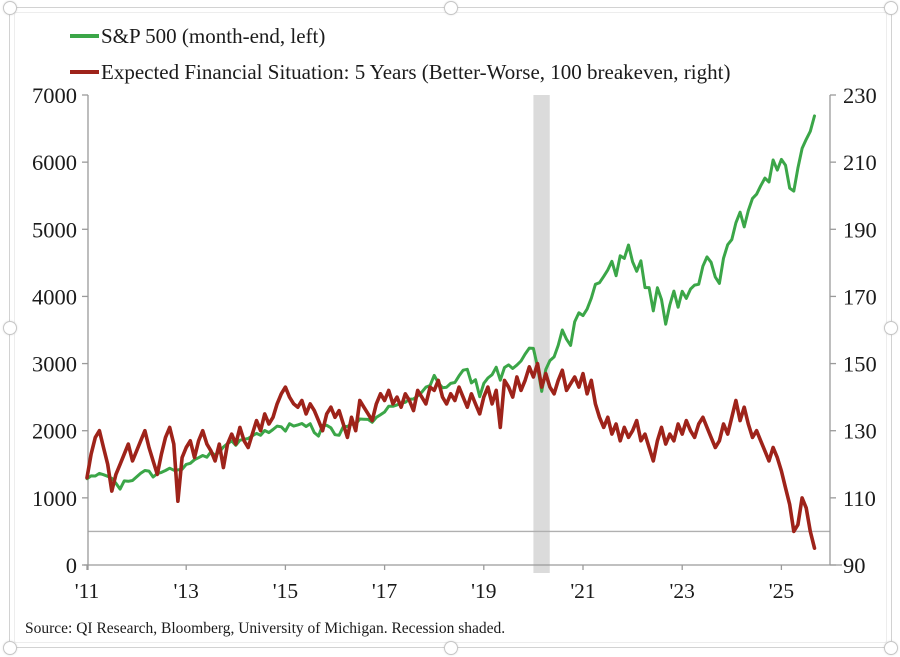 Image resolution: width=900 pixels, height=657 pixels. What do you see at coordinates (860, 229) in the screenshot?
I see `right-axis-tick-label: 190` at bounding box center [860, 229].